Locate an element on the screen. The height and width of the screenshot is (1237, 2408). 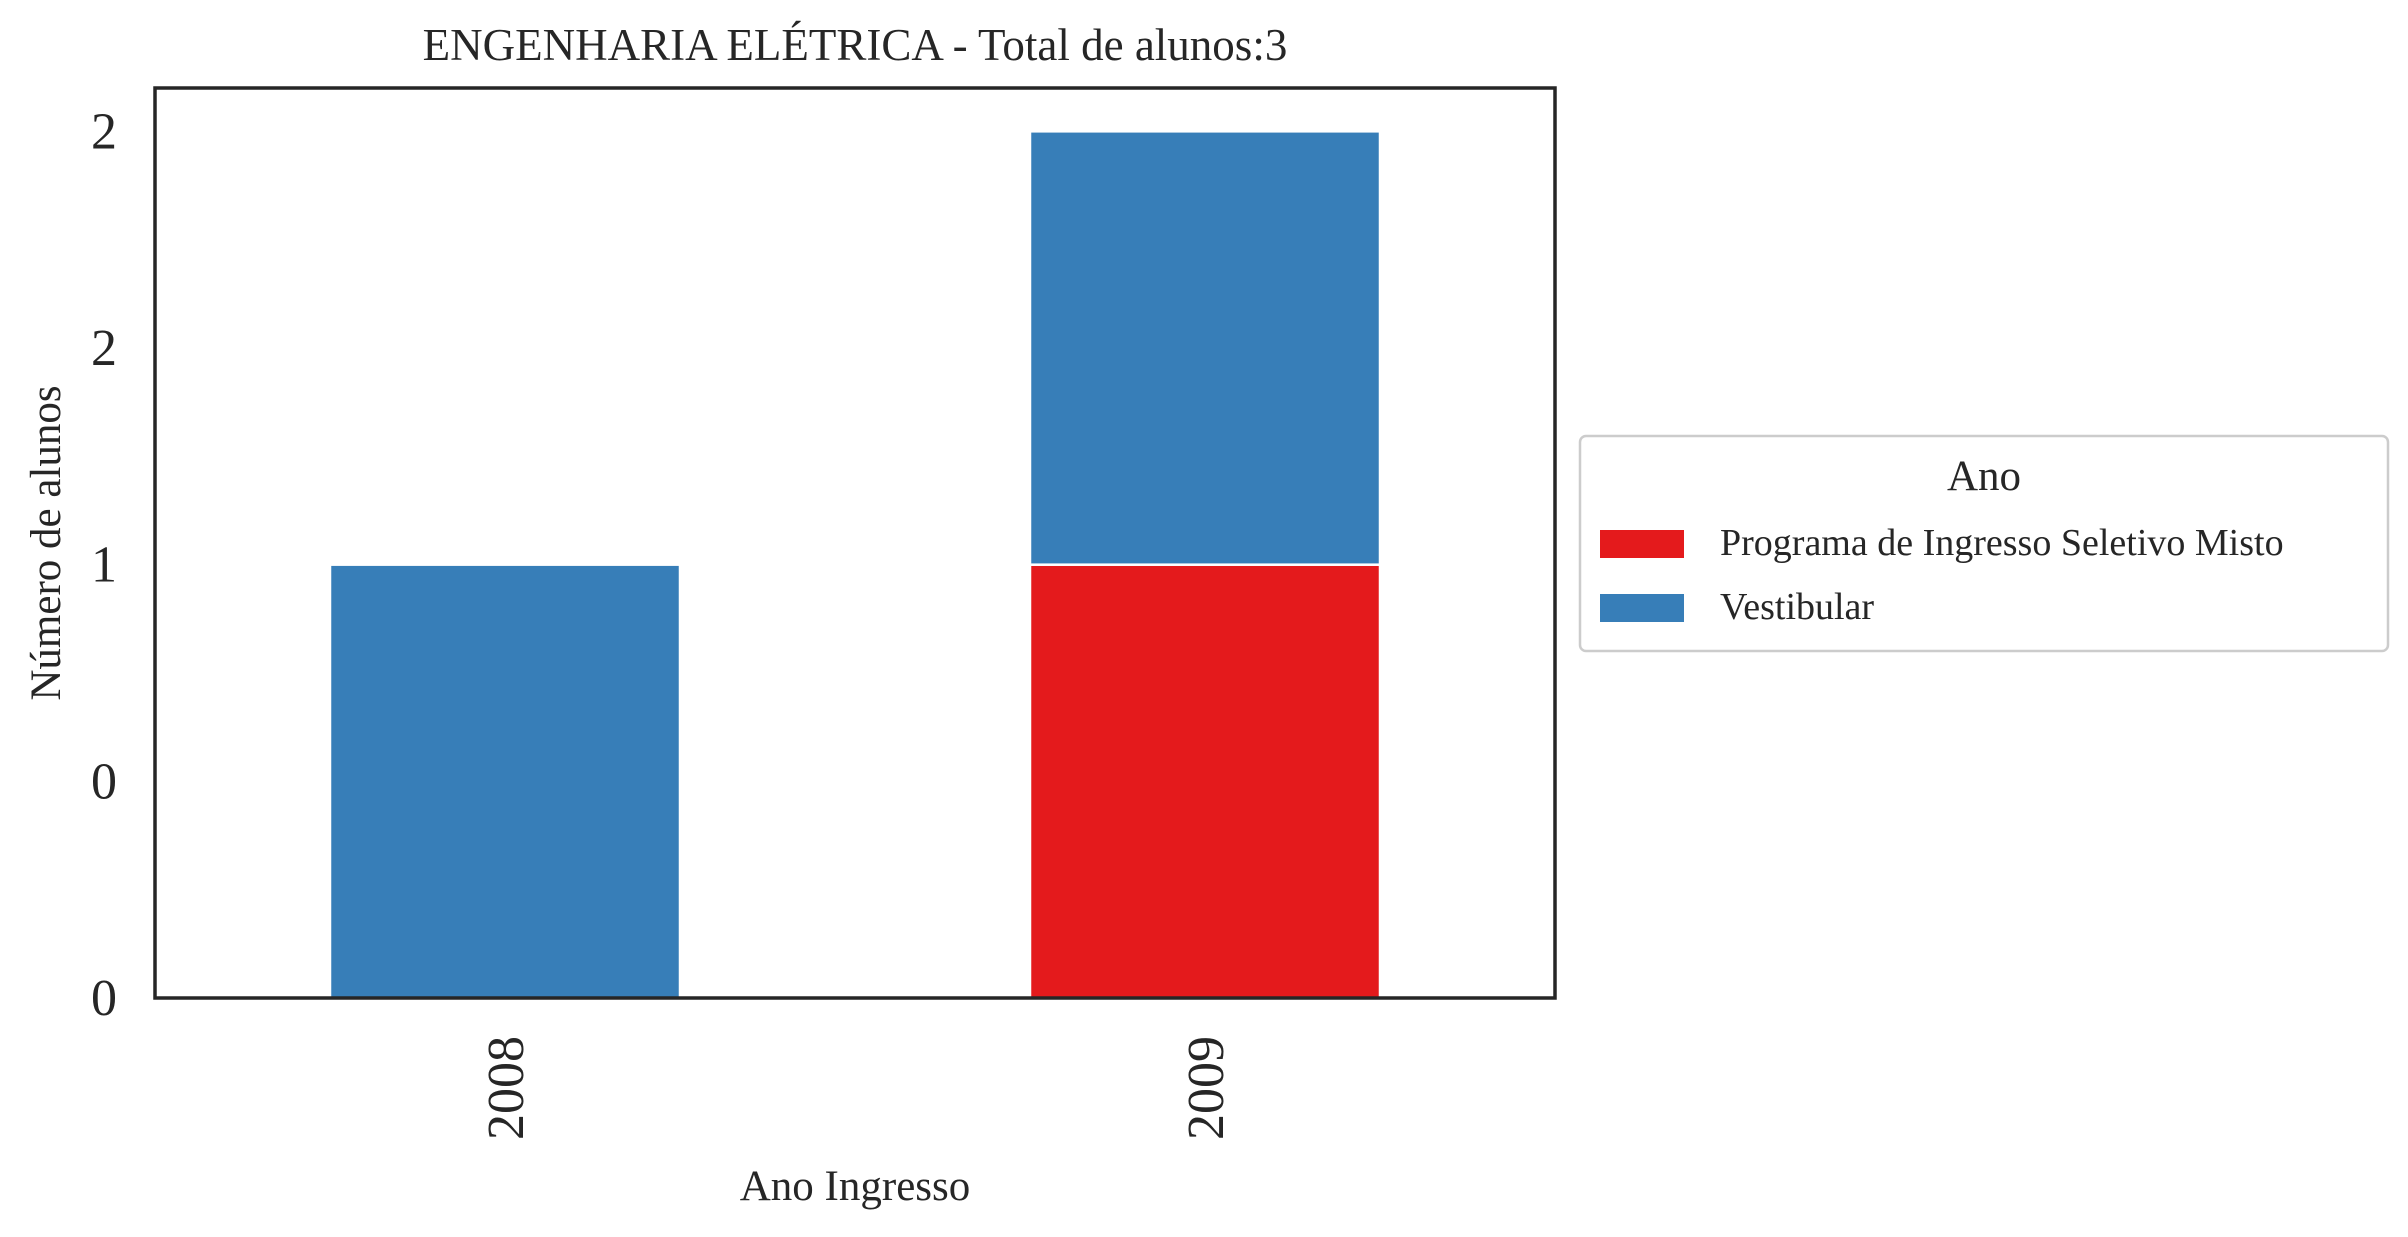
x-tick-label: 2008 is located at coordinates (506, 1088).